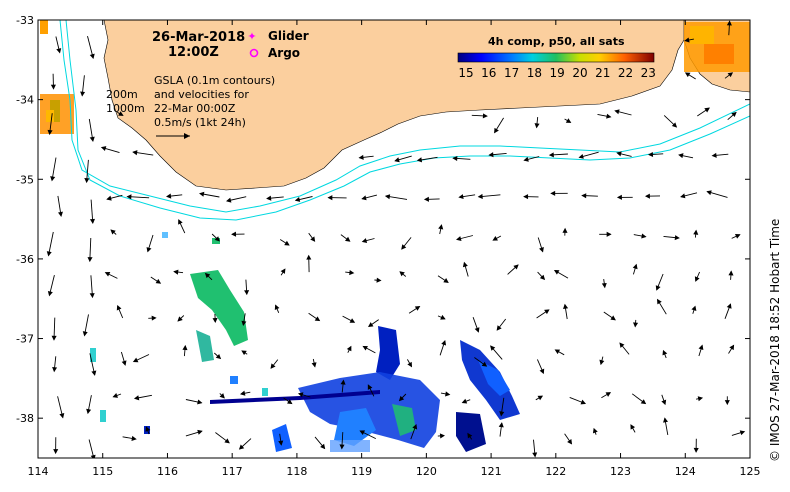  What do you see at coordinates (465, 73) in the screenshot?
I see `colorbar-tick-label: 15` at bounding box center [465, 73].